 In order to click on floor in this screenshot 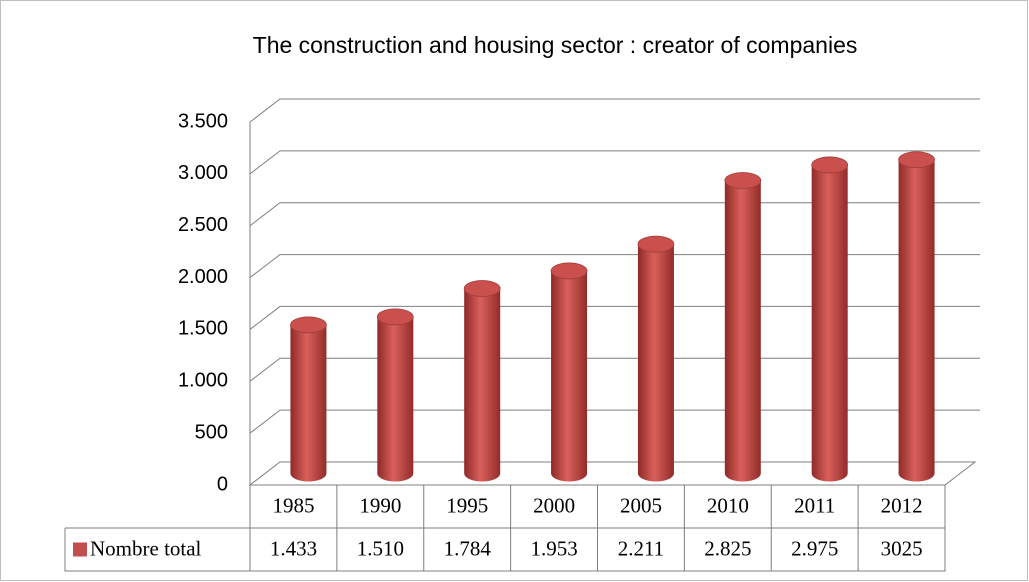, I will do `click(612, 473)`.